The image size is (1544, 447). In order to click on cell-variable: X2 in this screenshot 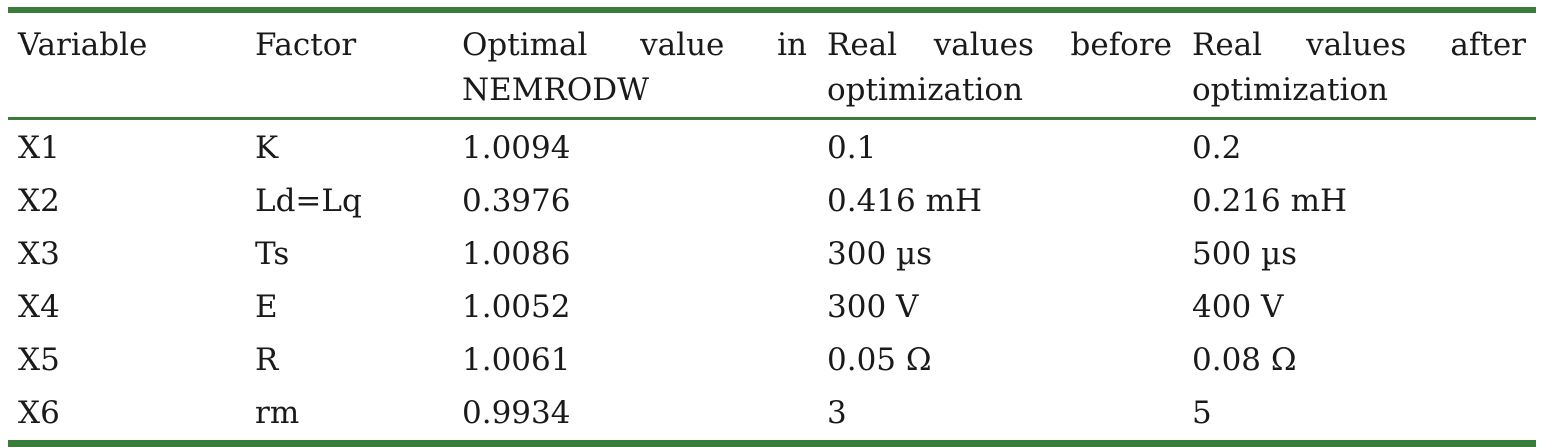, I will do `click(39, 201)`.